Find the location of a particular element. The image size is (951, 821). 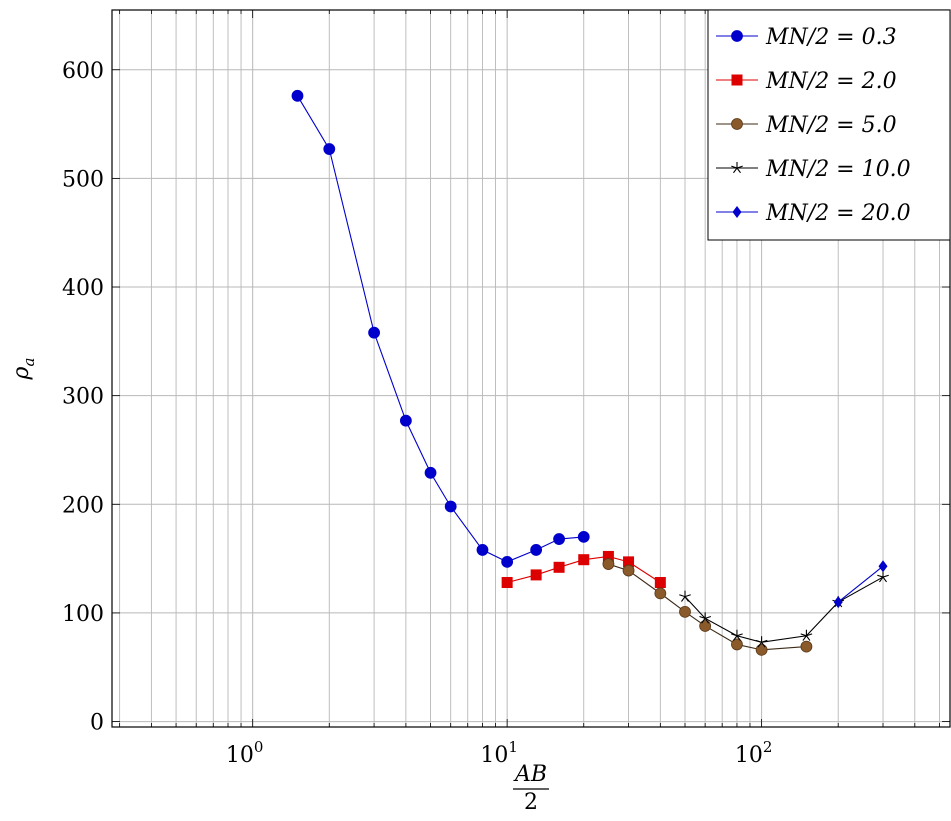

y-tick-label: 300 is located at coordinates (83, 397).